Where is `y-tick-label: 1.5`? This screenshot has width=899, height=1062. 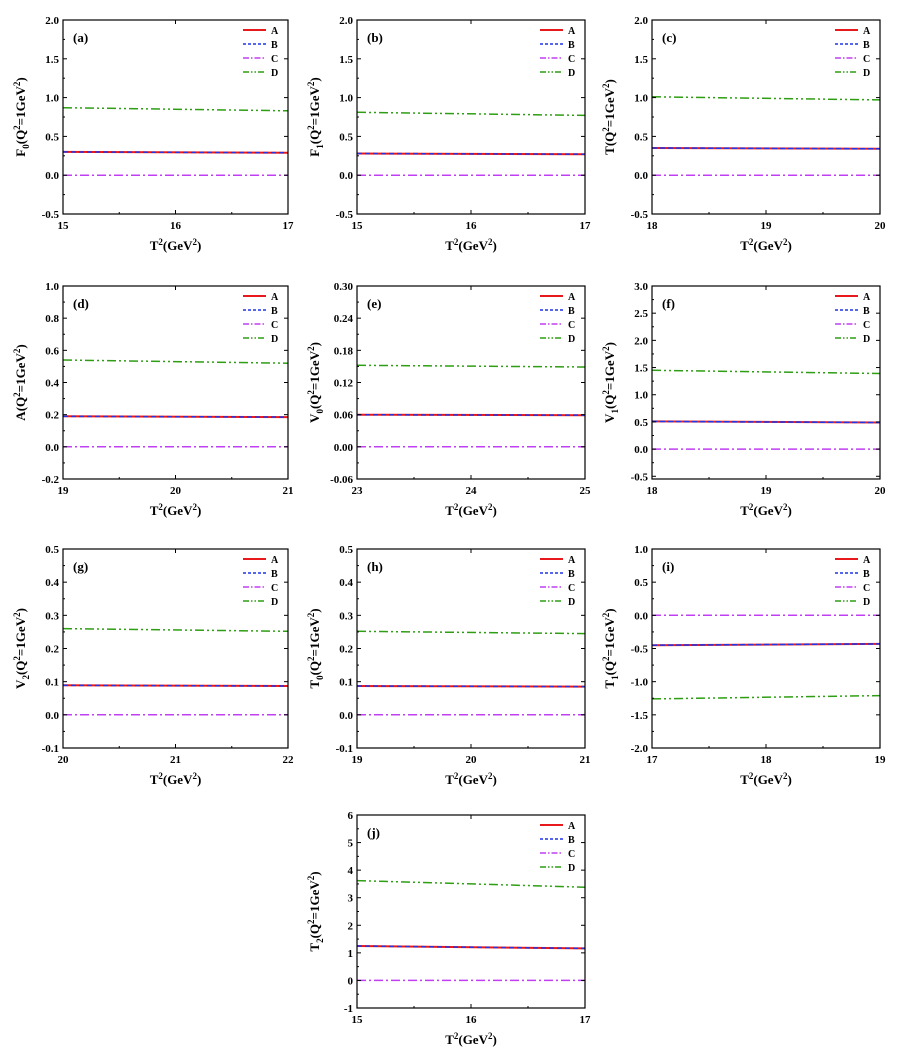
y-tick-label: 1.5 is located at coordinates (641, 60).